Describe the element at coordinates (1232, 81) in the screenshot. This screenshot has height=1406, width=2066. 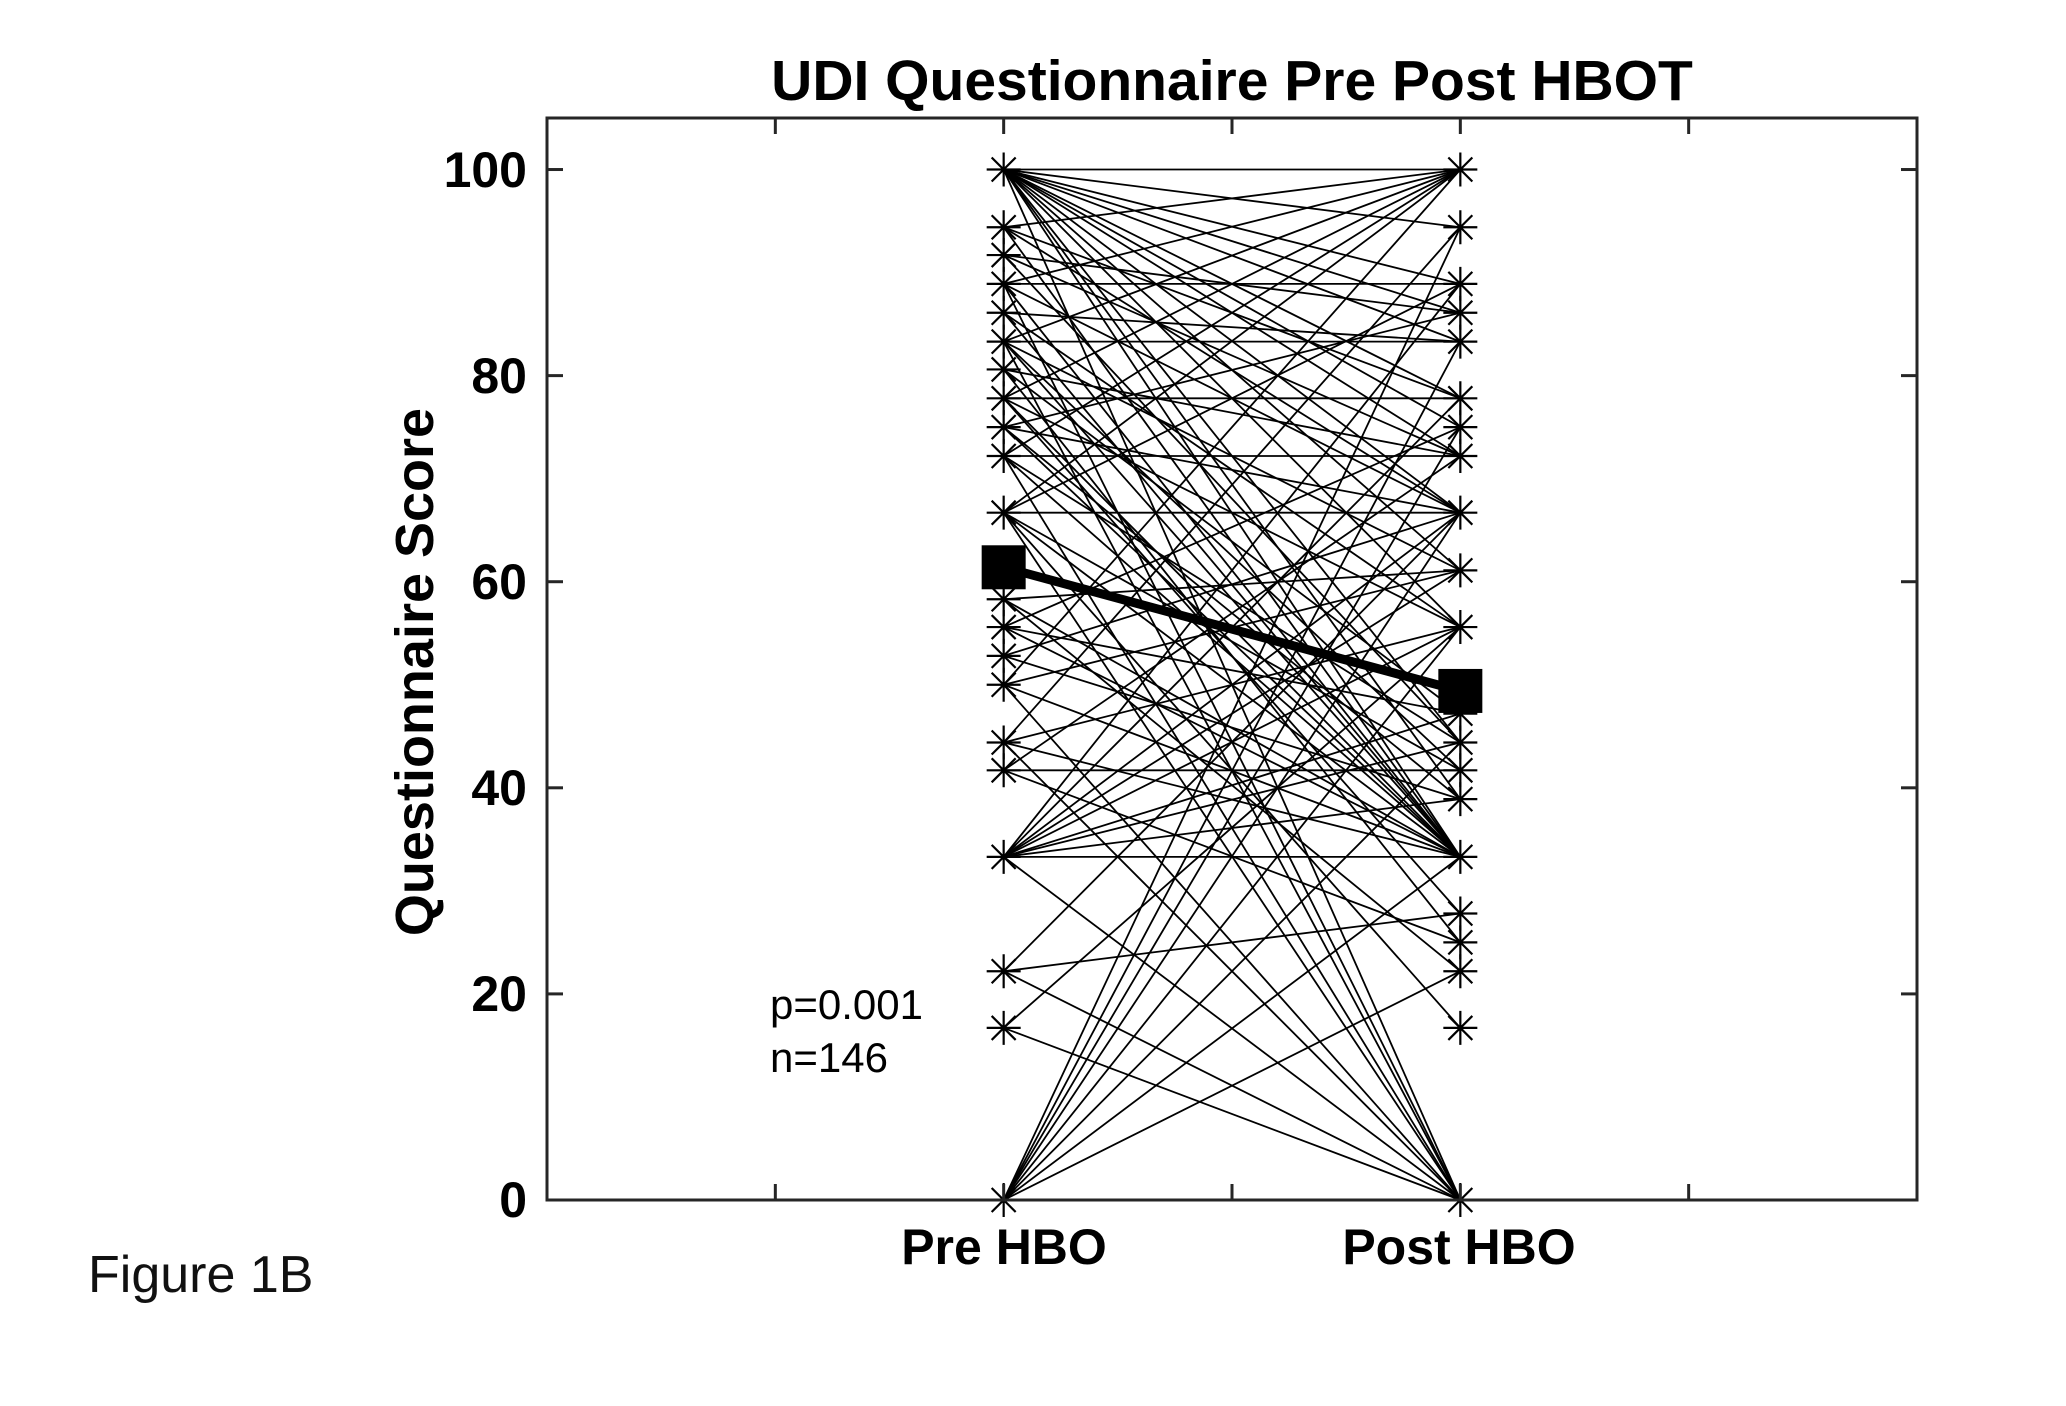
I see `chart-title: UDI Questionnaire Pre Post HBOT` at that location.